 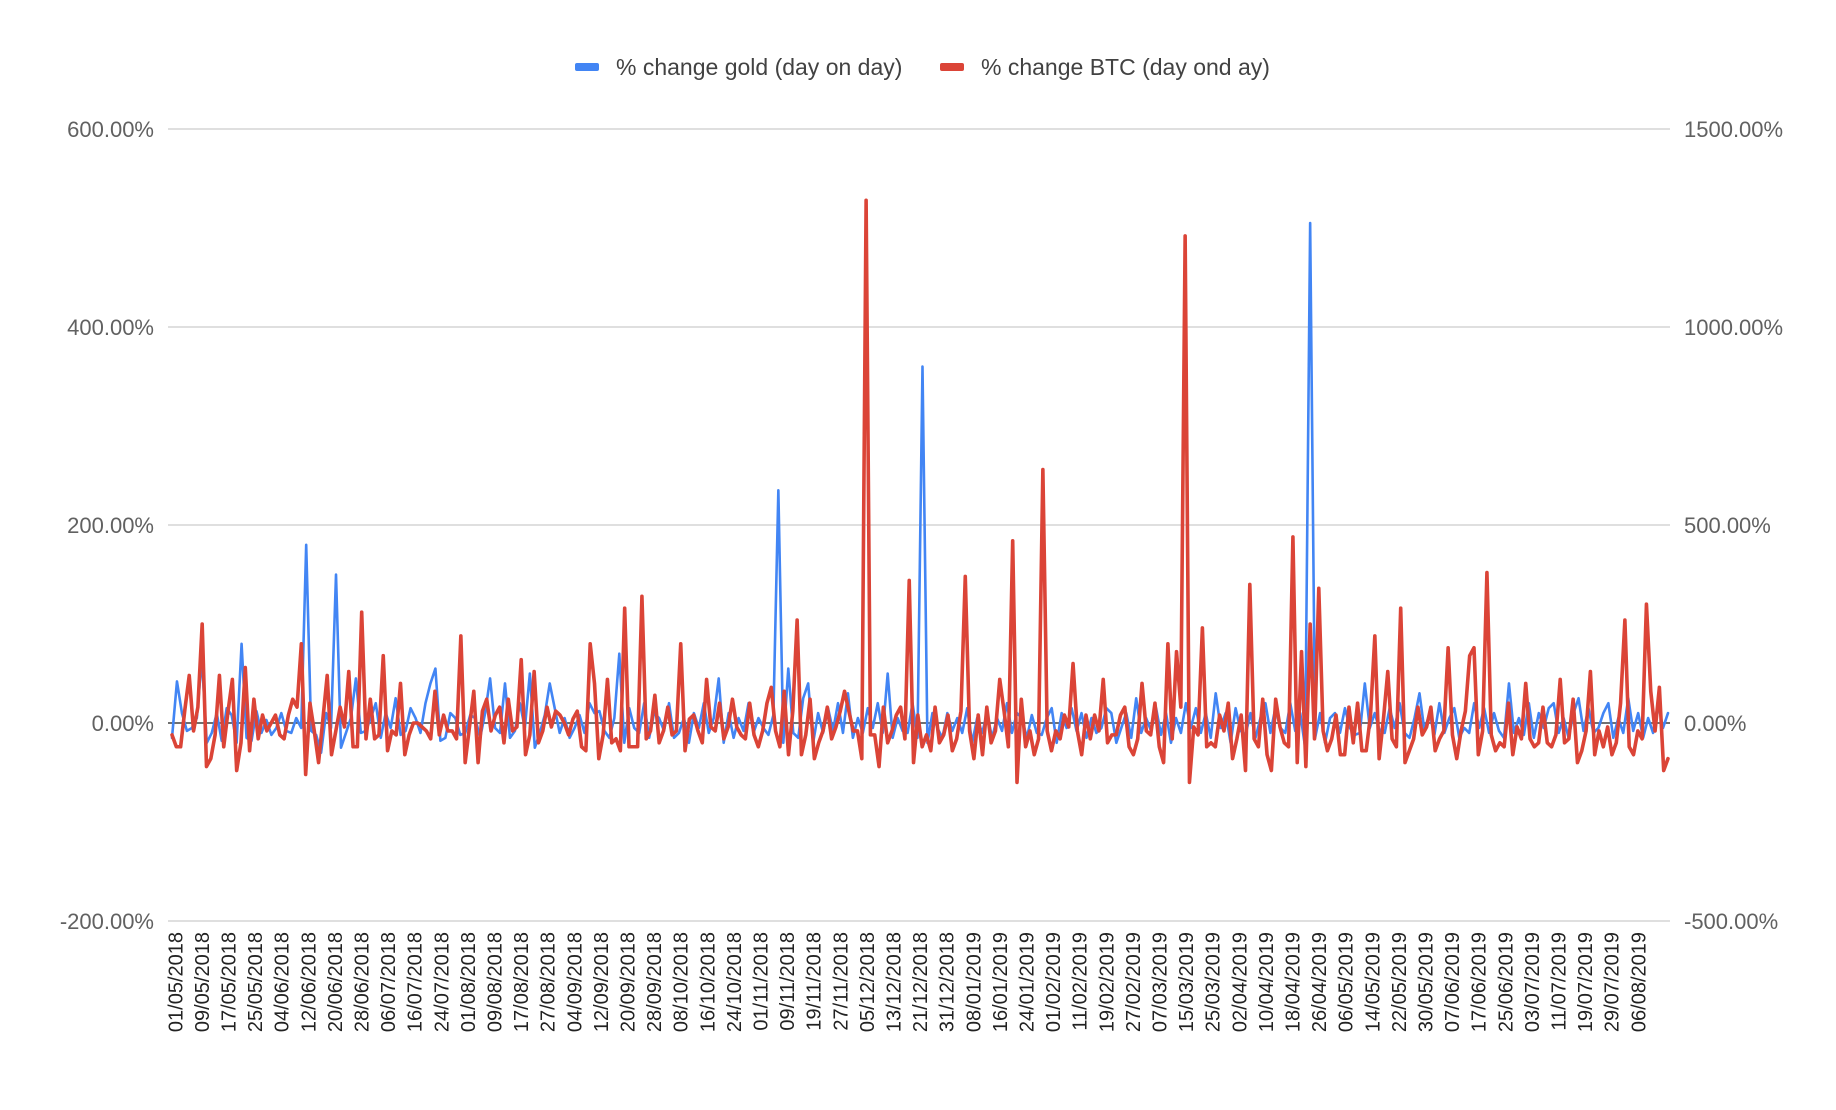 What do you see at coordinates (759, 67) in the screenshot?
I see `legend-label-gold: % change gold (day on day)` at bounding box center [759, 67].